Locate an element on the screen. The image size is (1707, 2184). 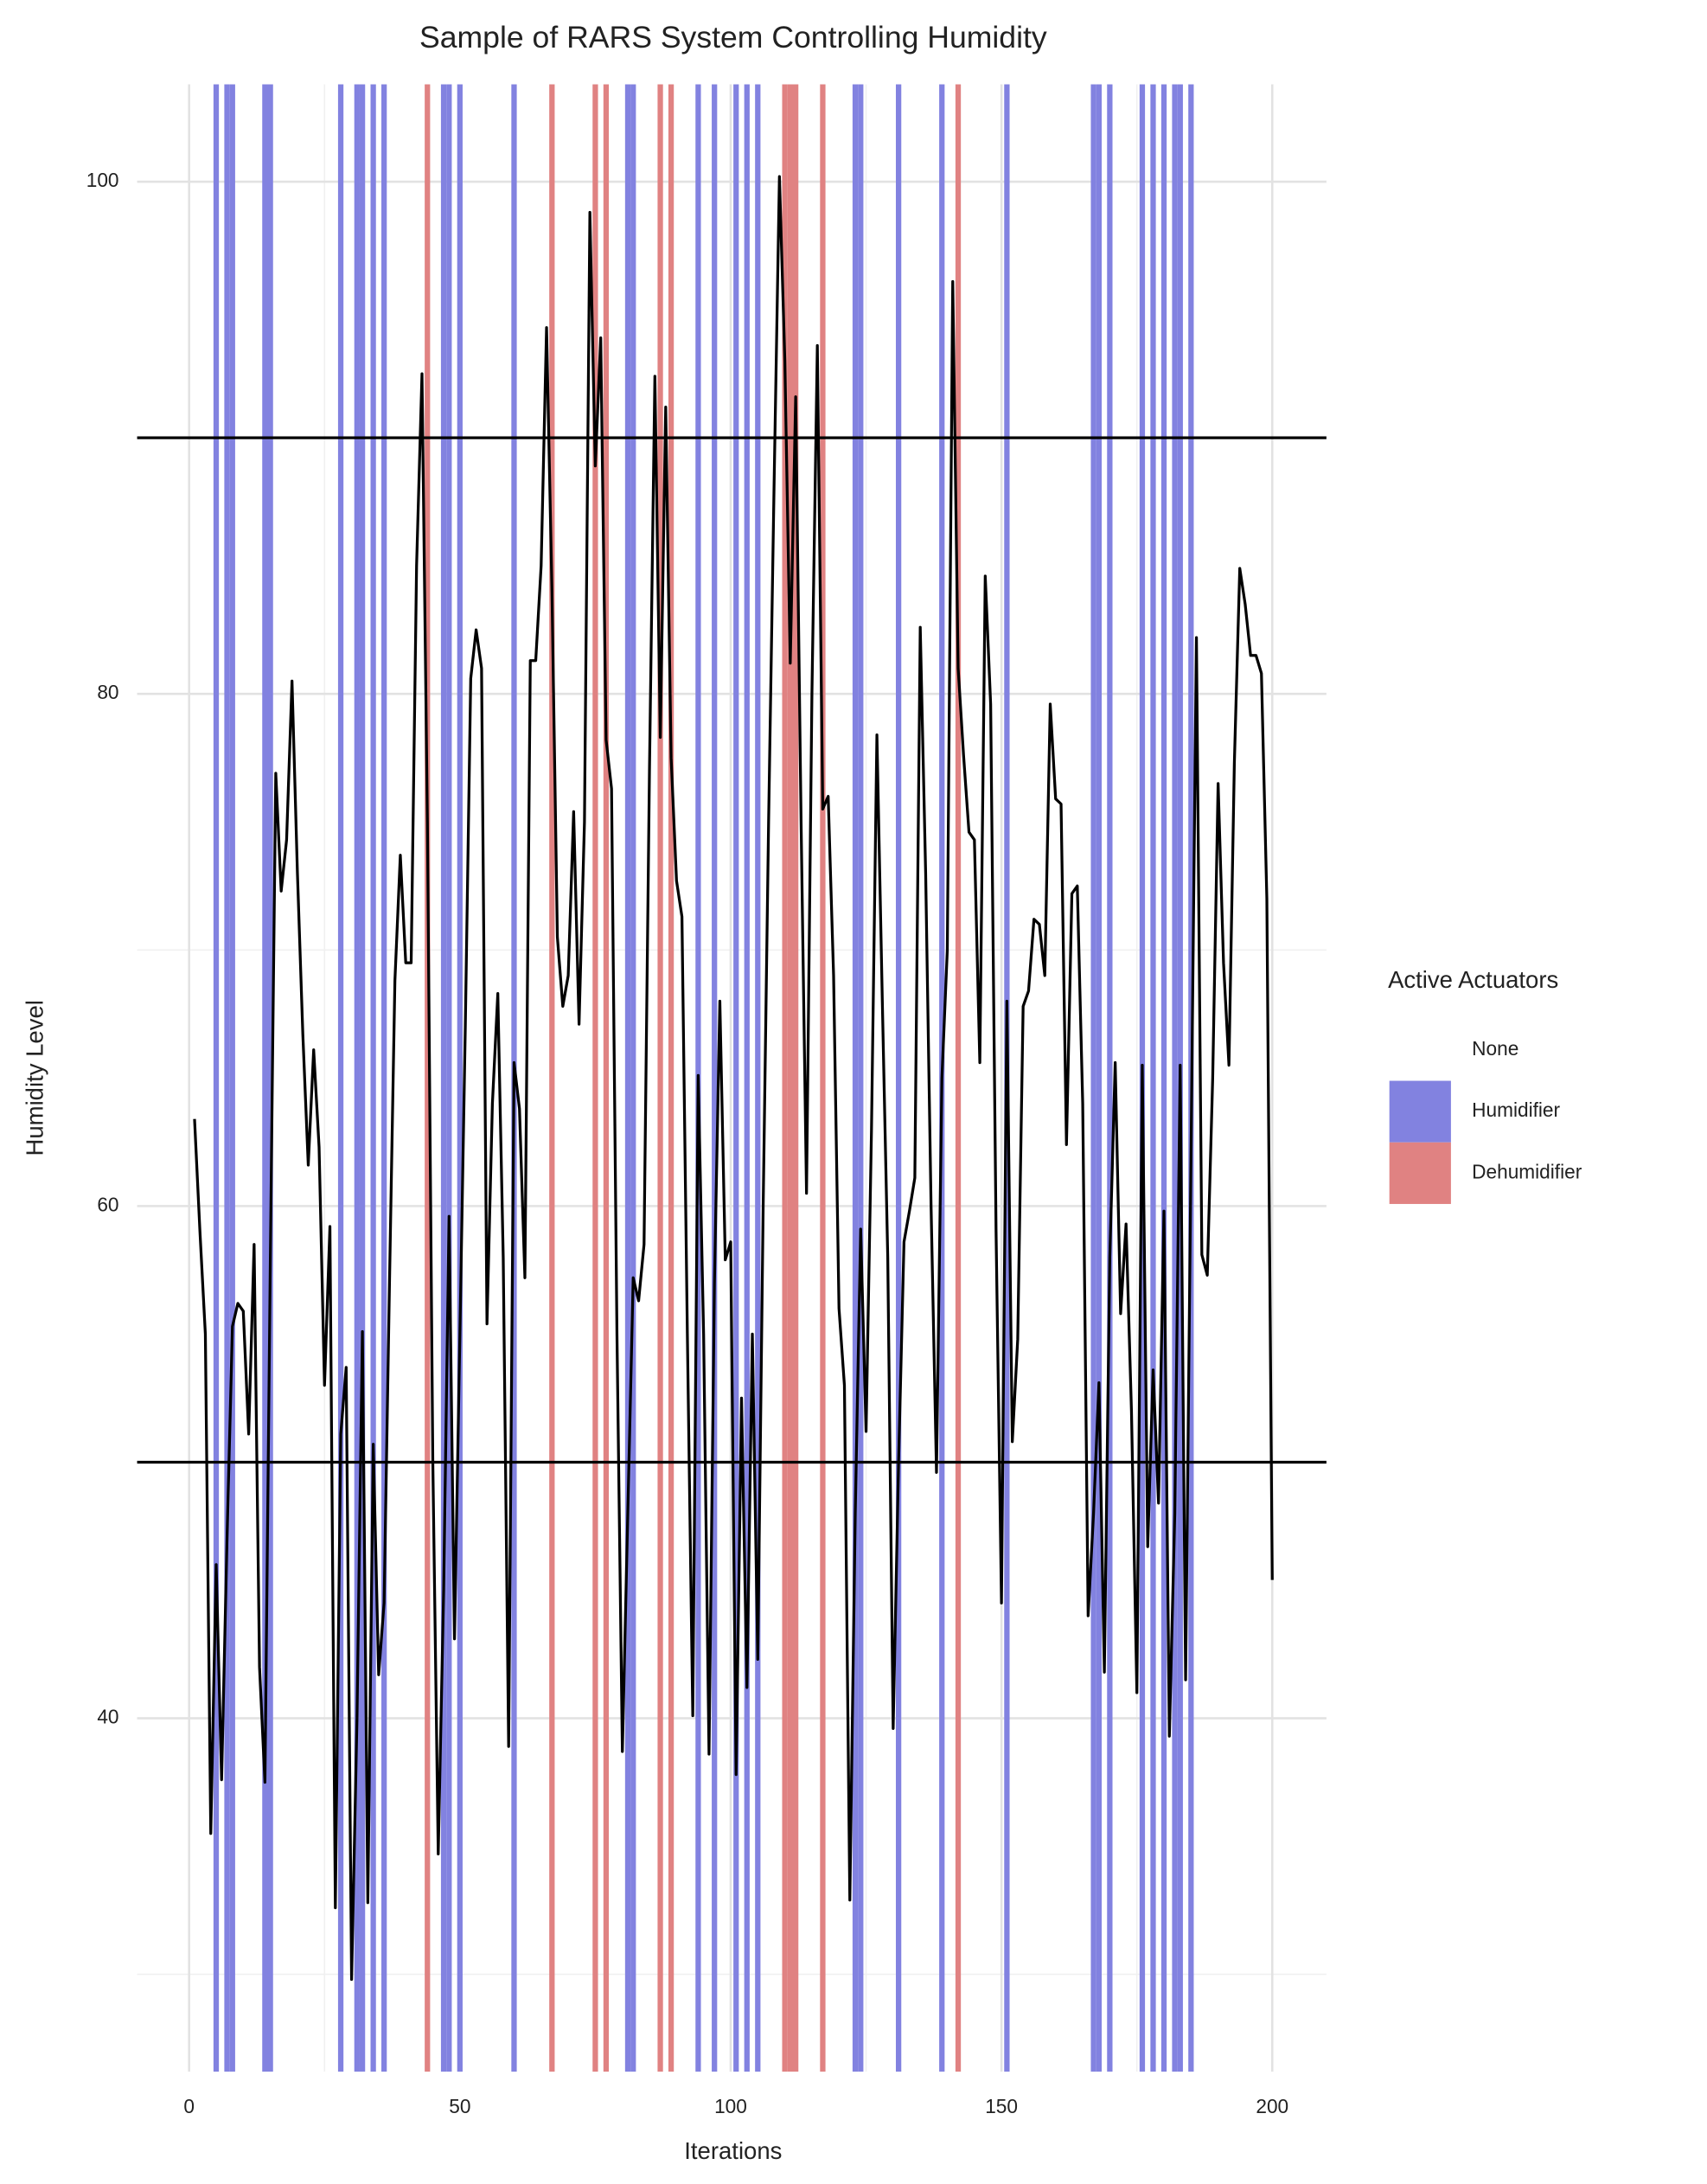
legend-label: Dehumidifier is located at coordinates (1527, 1171).